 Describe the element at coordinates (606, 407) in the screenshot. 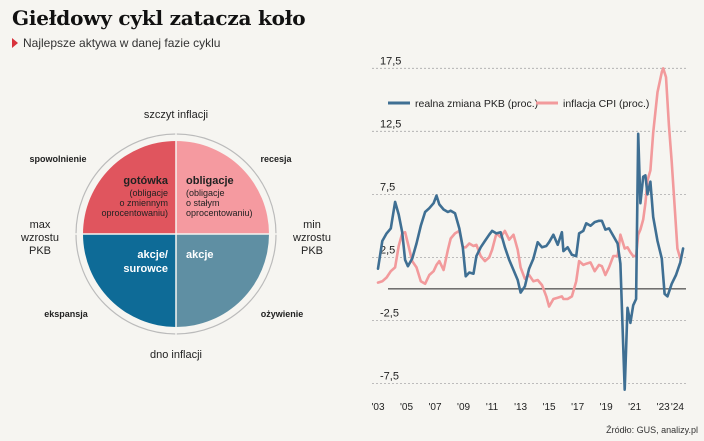

I see `x-tick-label: '19` at that location.